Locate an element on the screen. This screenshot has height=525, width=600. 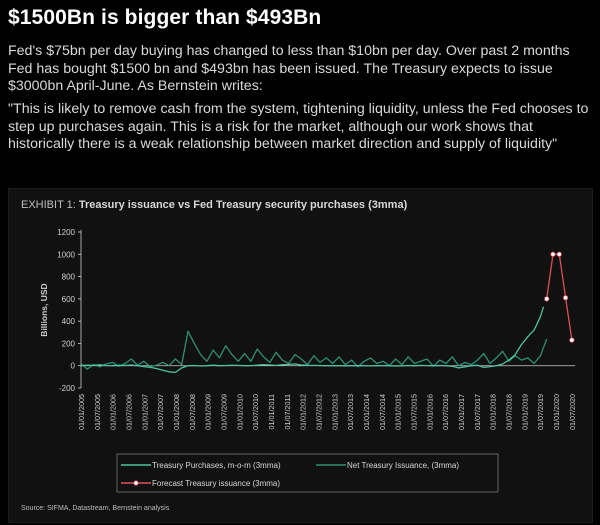
x-tick-label: 01/01/2016 is located at coordinates (429, 412).